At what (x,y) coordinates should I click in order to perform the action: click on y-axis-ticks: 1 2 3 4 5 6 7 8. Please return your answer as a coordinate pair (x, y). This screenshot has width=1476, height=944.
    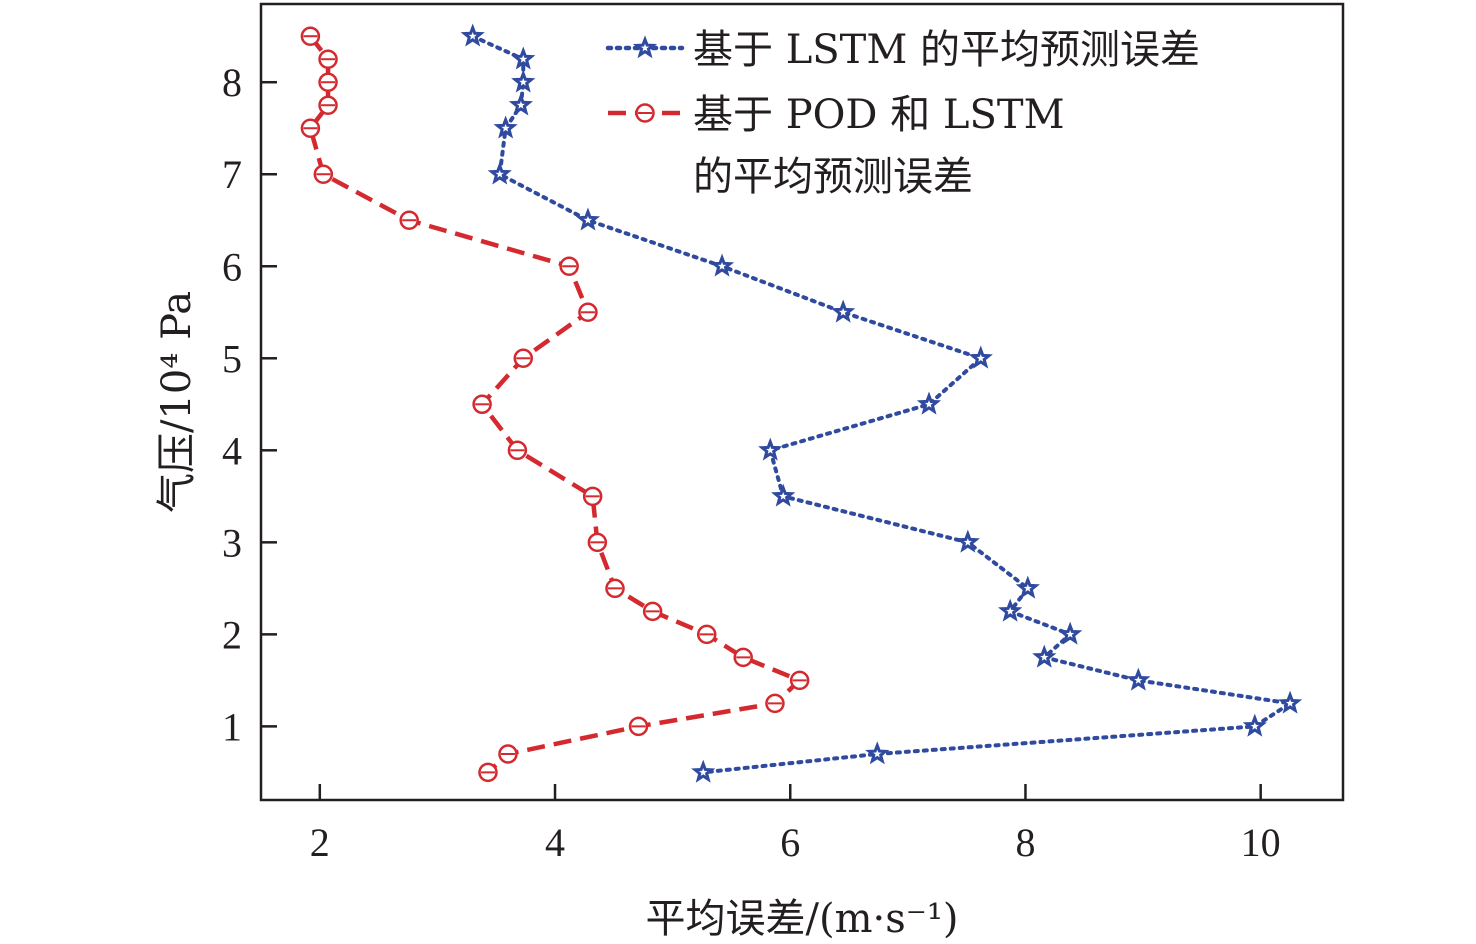
    Looking at the image, I should click on (249, 404).